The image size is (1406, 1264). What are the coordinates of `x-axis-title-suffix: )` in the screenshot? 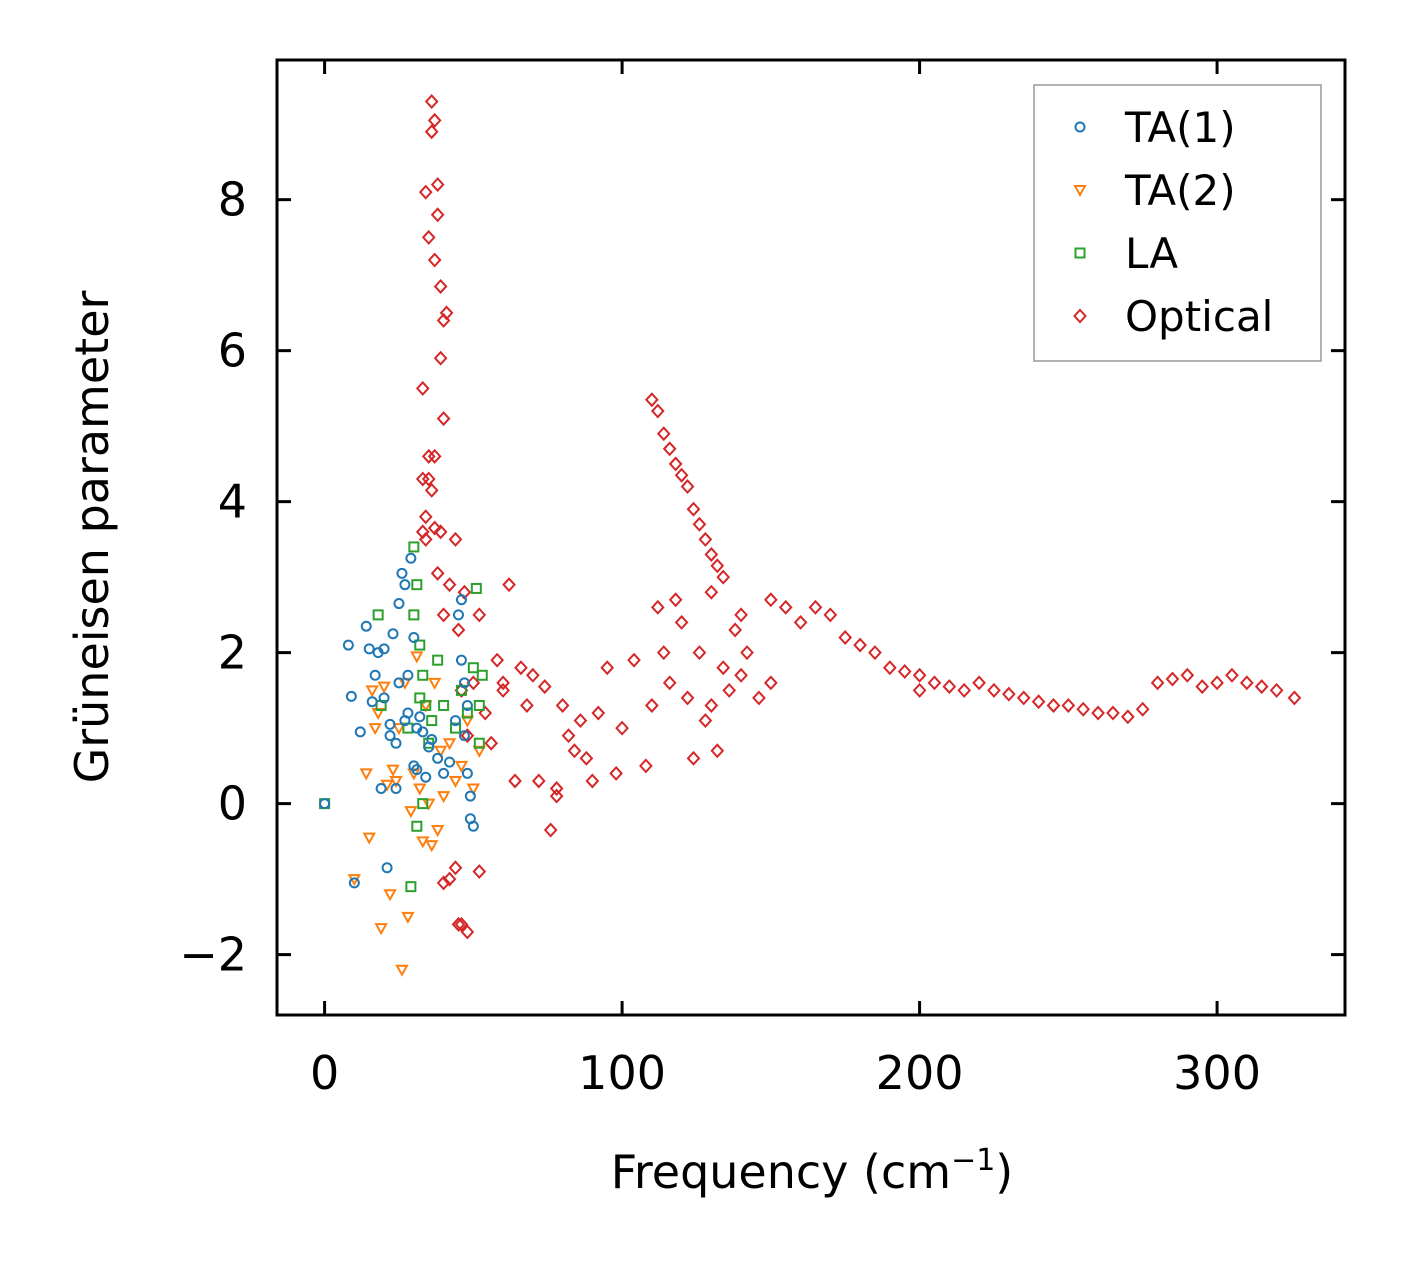 It's located at (1004, 1172).